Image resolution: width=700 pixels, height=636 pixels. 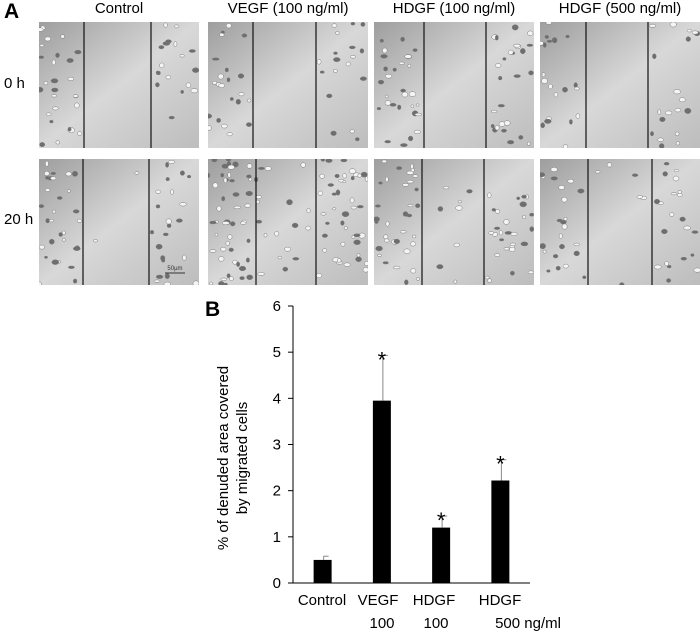 What do you see at coordinates (435, 623) in the screenshot?
I see `x-sub-label-3: 100` at bounding box center [435, 623].